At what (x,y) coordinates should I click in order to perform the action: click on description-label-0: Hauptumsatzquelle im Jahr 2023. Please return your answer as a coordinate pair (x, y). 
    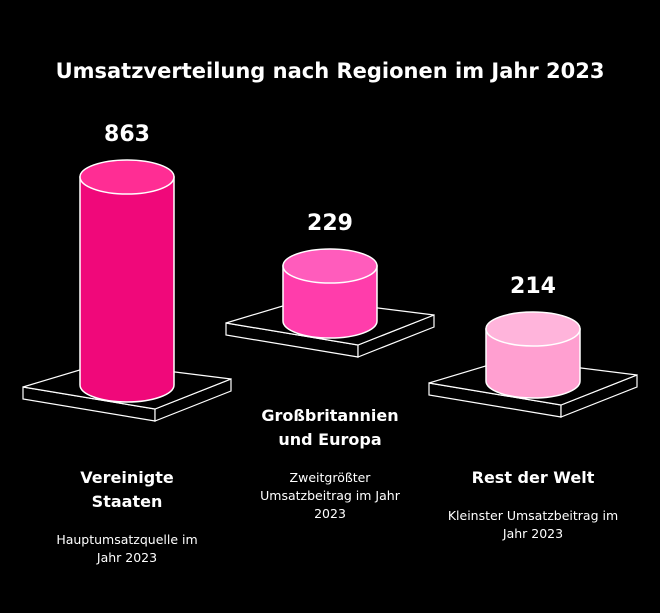
    Looking at the image, I should click on (126, 548).